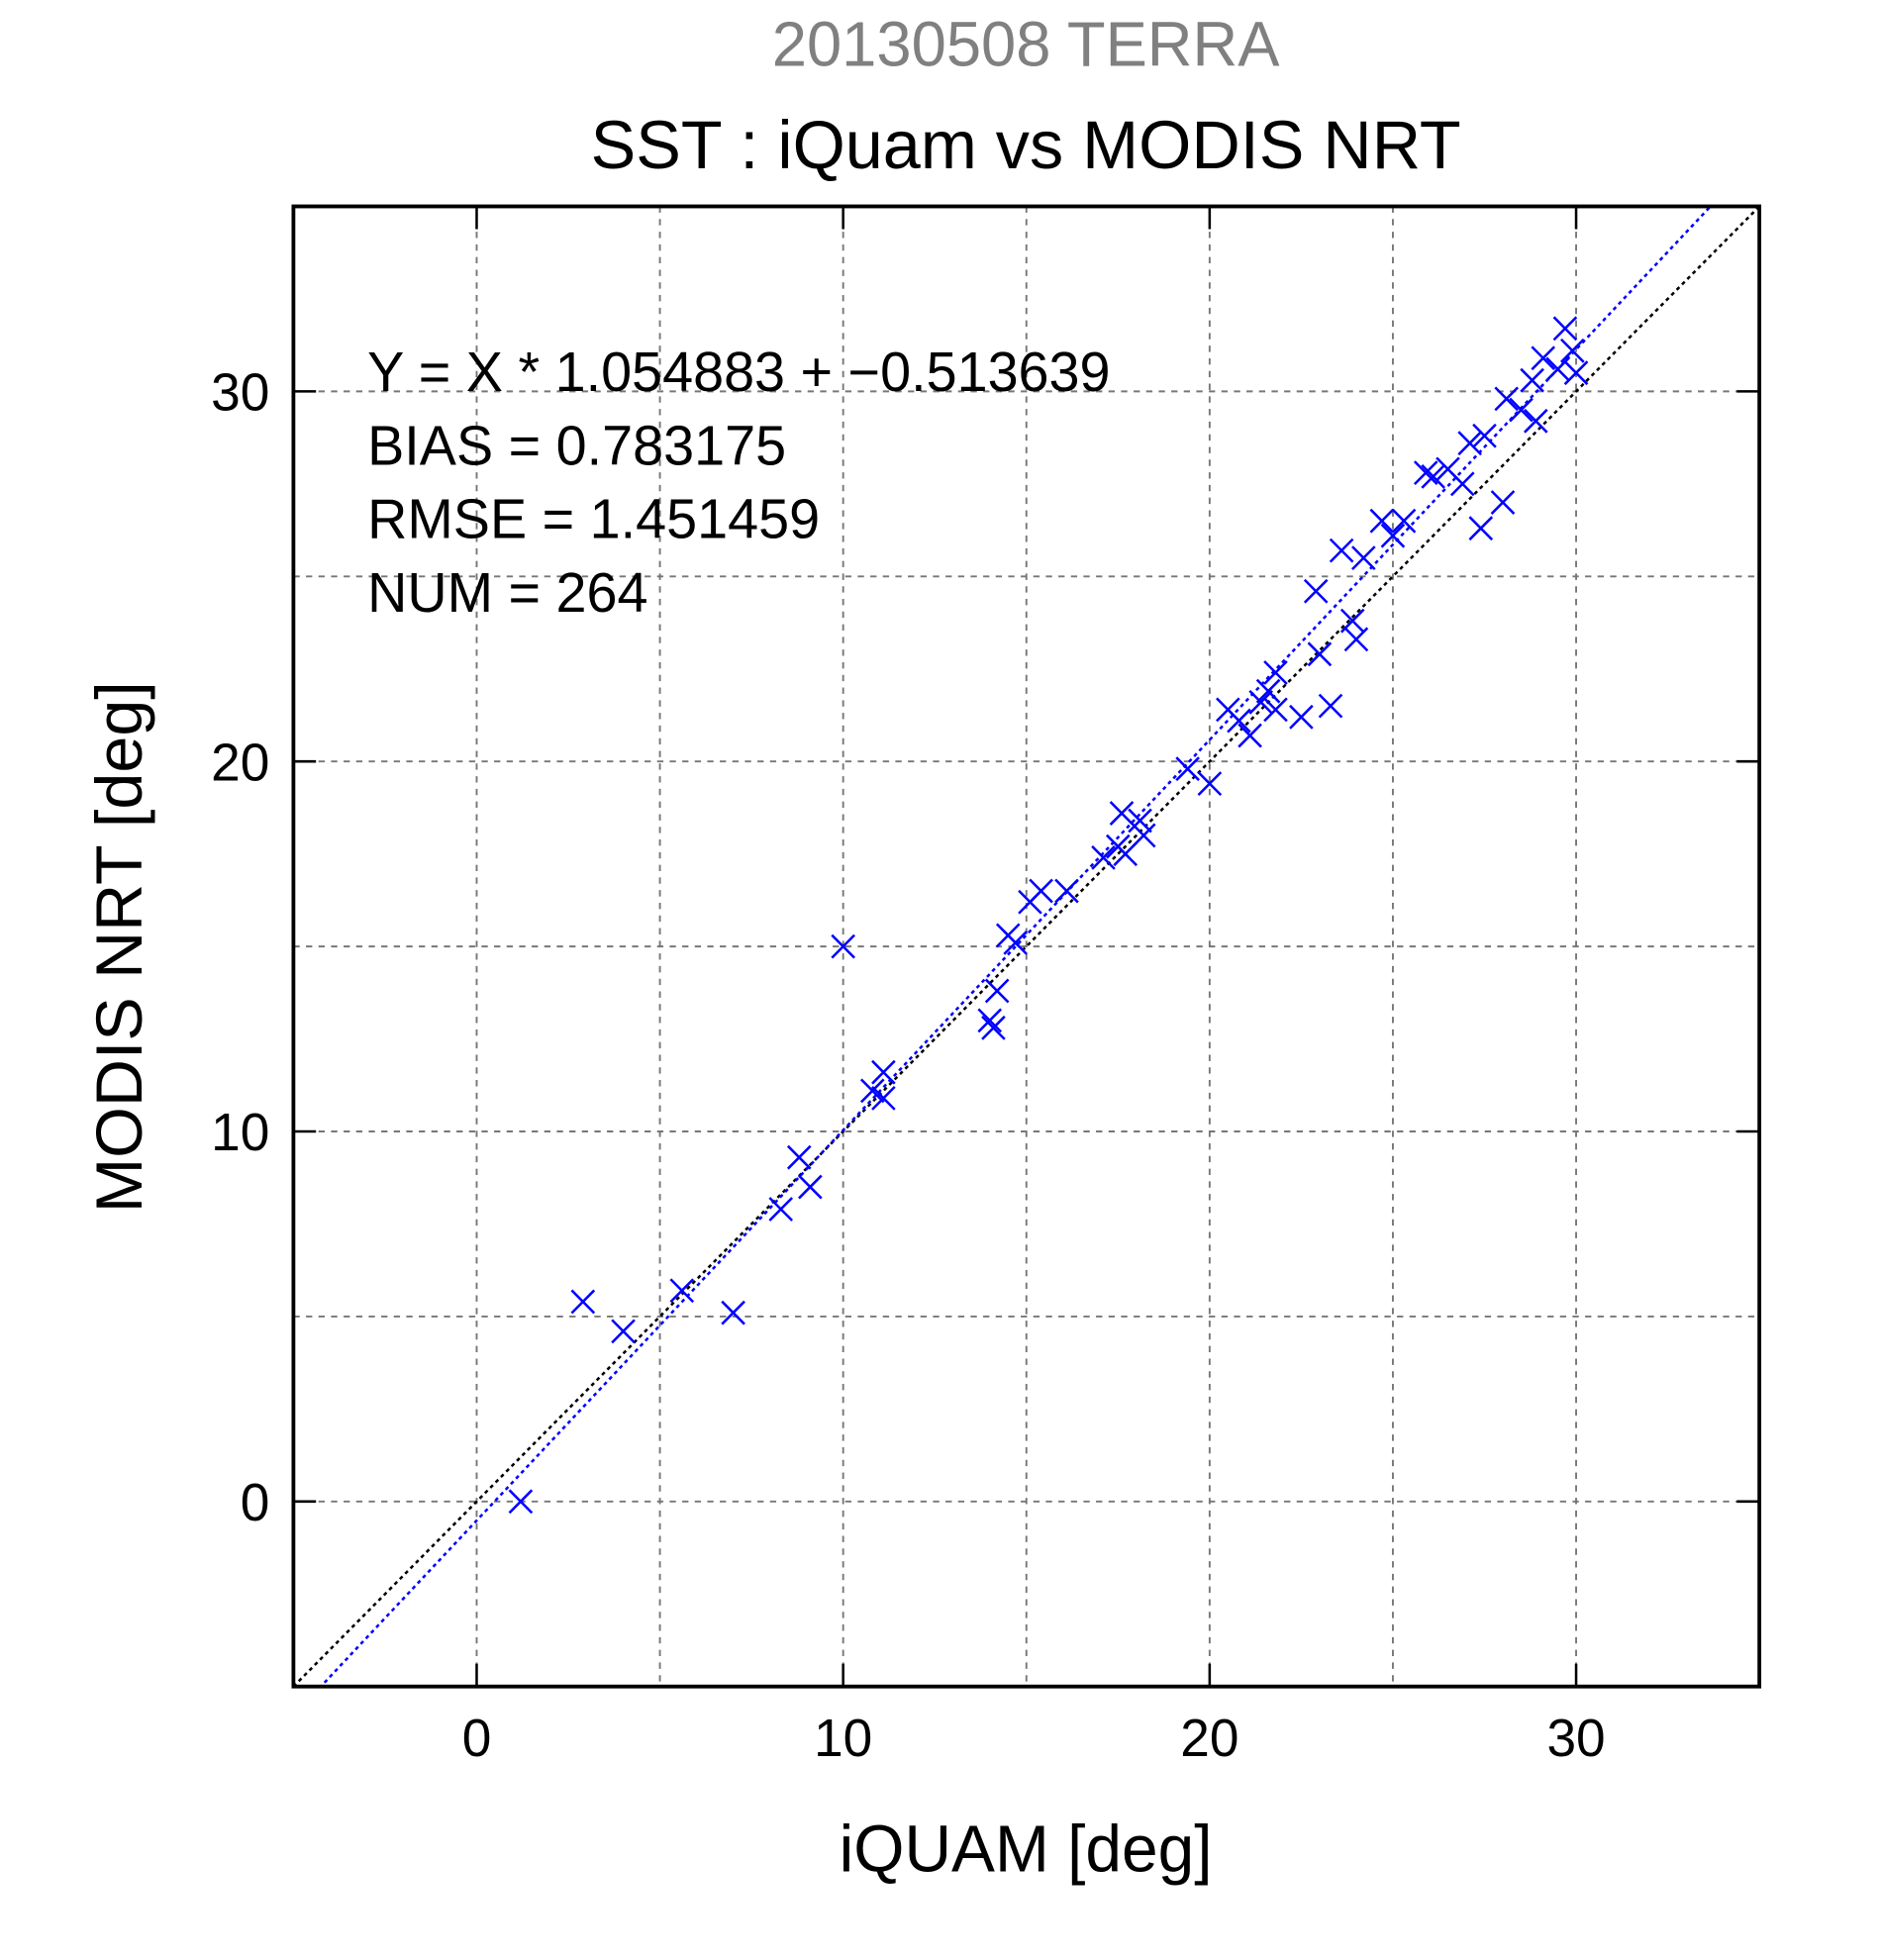 This screenshot has height=1960, width=1881. I want to click on annotation: BIAS = 0.783175, so click(576, 445).